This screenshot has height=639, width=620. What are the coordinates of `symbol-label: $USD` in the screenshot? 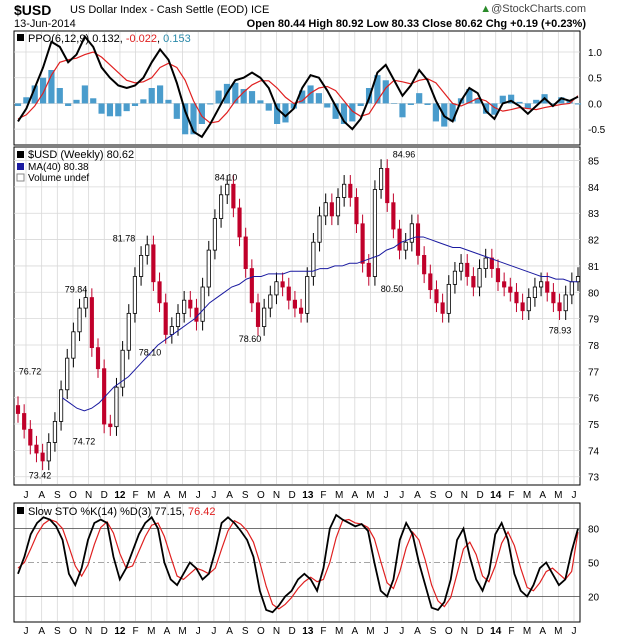 It's located at (33, 10).